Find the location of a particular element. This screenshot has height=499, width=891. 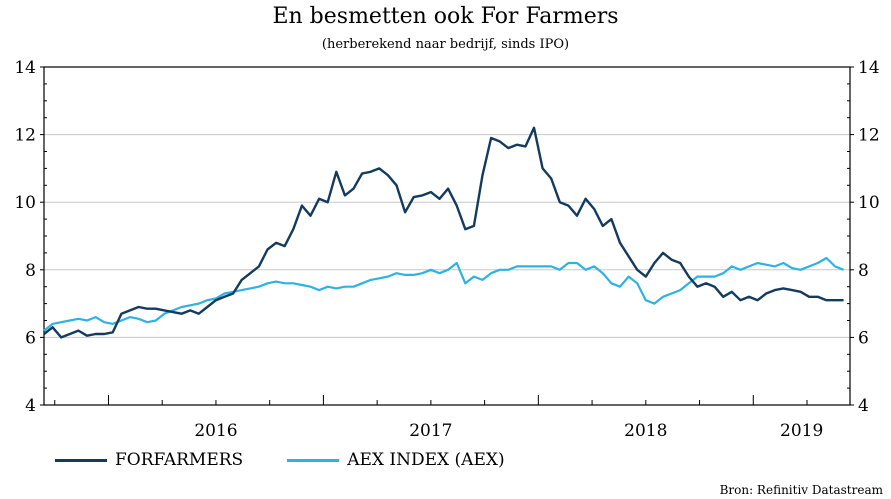

x-year-label: 2016 is located at coordinates (215, 431).